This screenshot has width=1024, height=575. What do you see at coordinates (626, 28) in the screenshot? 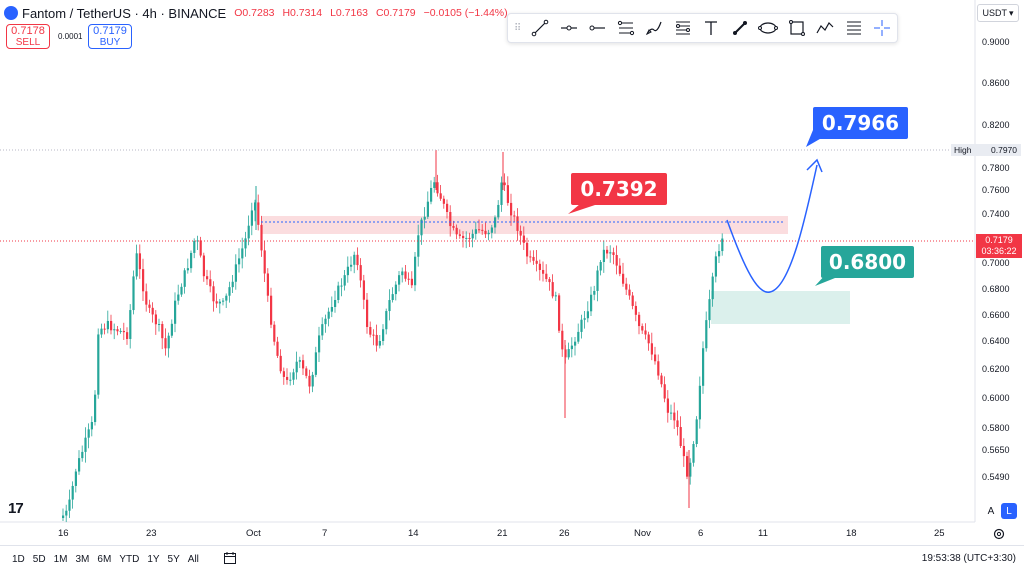
I see `parallel-channel-icon` at bounding box center [626, 28].